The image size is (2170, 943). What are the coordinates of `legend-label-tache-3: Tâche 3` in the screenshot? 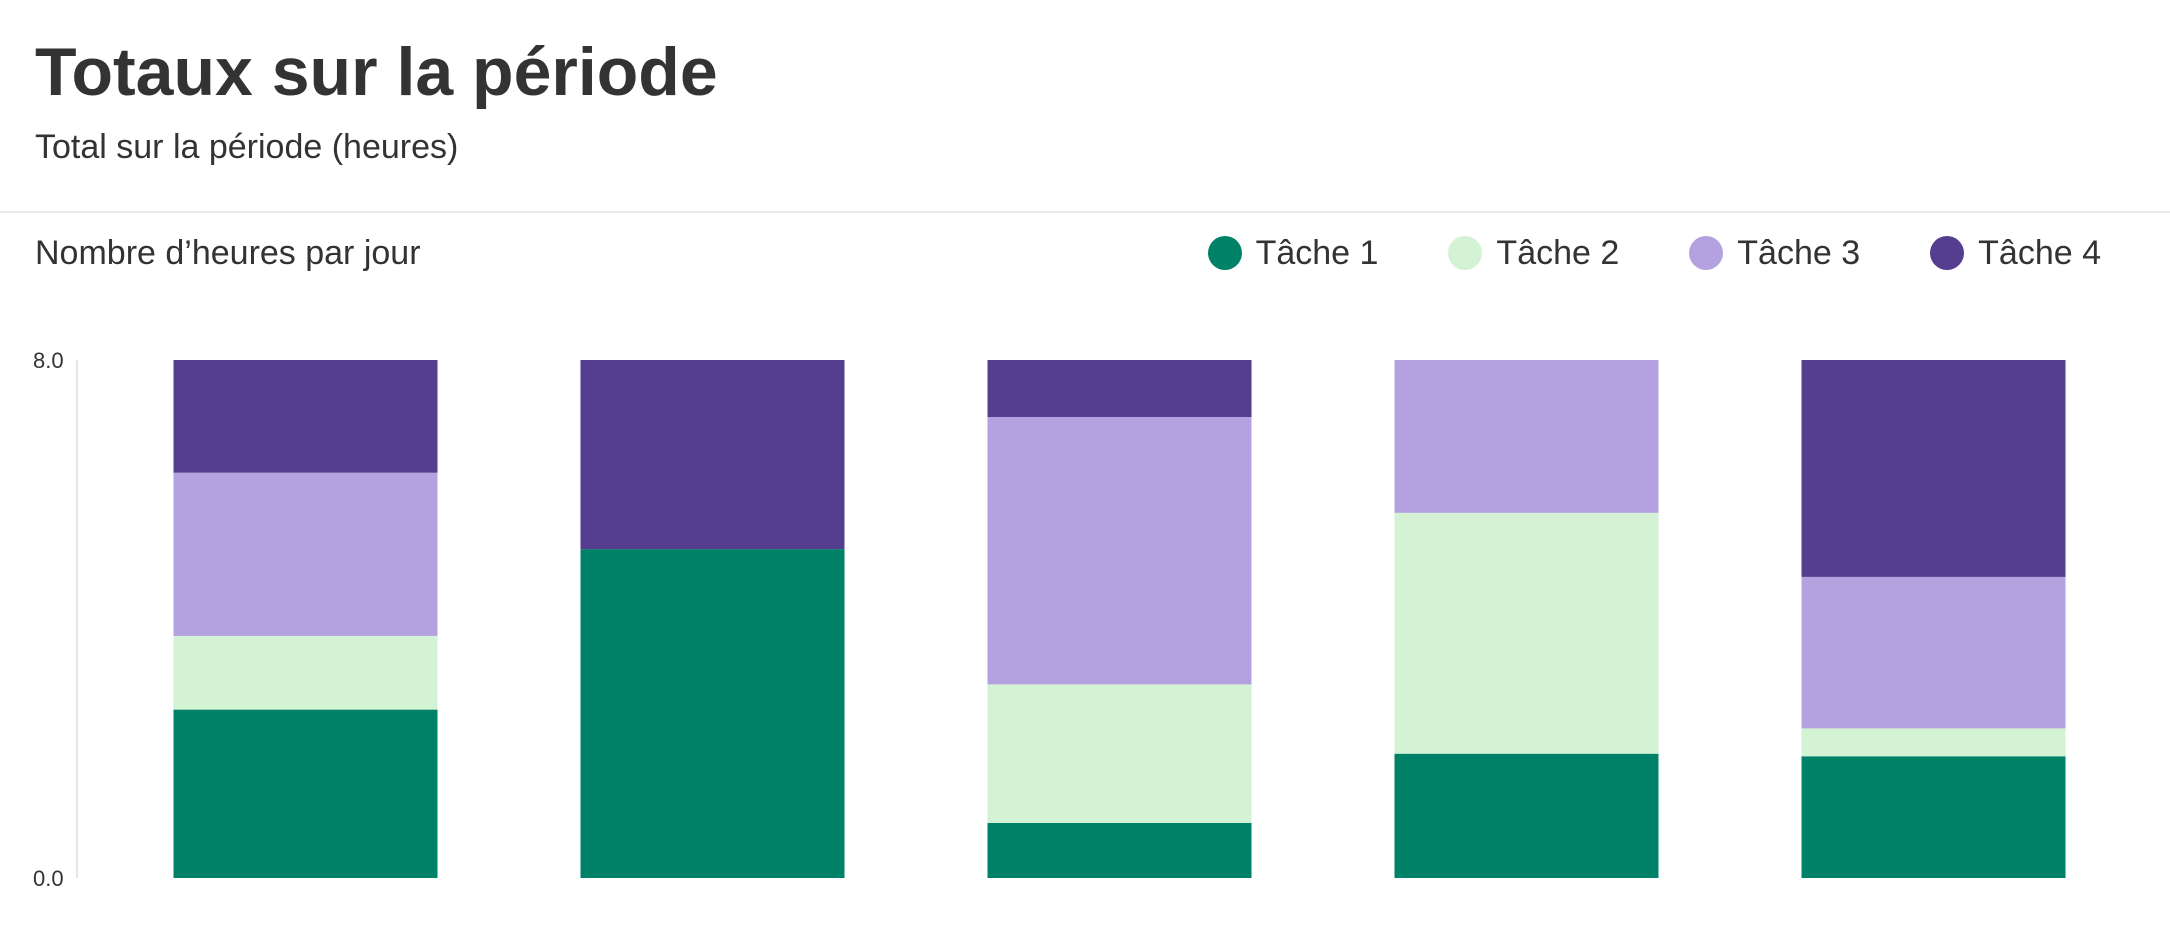 It's located at (1799, 253).